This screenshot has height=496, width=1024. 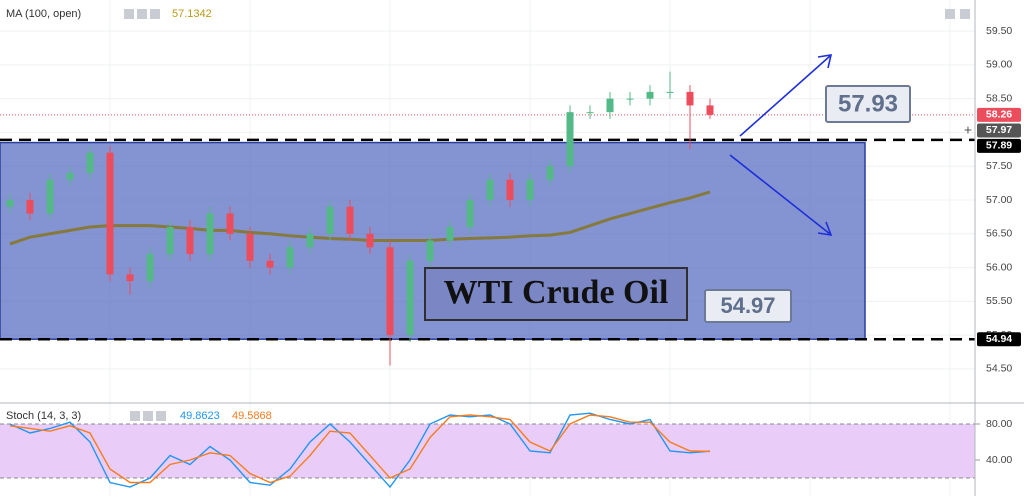 I want to click on price-badge-label: 58.26, so click(x=999, y=115).